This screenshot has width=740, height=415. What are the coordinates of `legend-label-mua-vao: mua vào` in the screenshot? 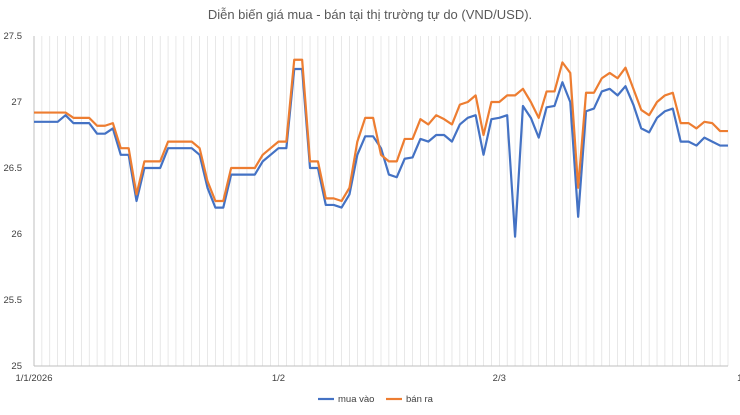 It's located at (356, 399).